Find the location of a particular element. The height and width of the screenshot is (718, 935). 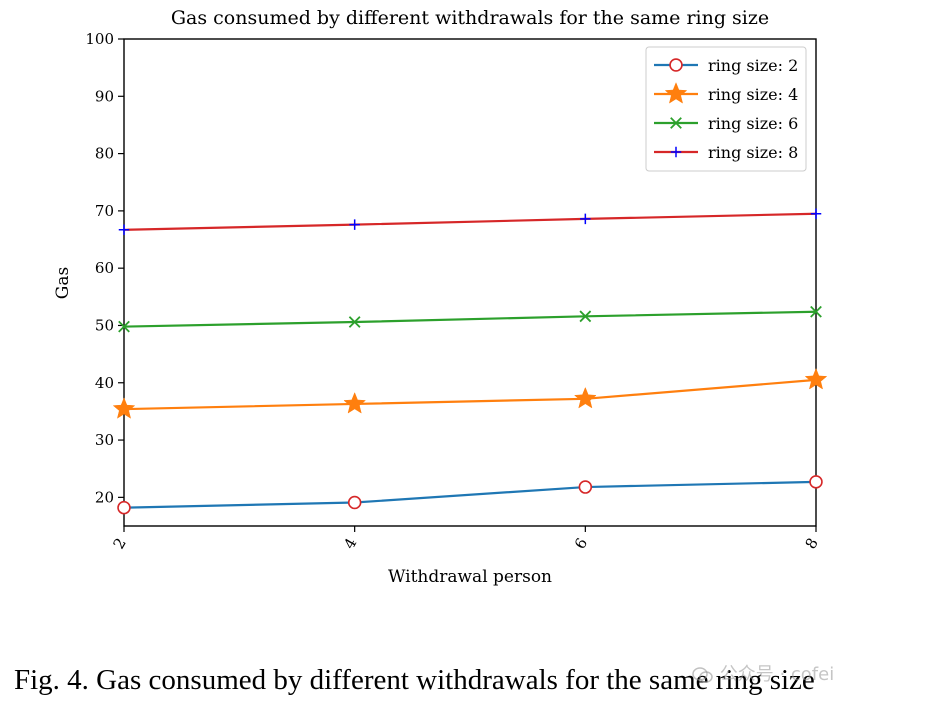

y-tick-label: 40 is located at coordinates (104, 383).